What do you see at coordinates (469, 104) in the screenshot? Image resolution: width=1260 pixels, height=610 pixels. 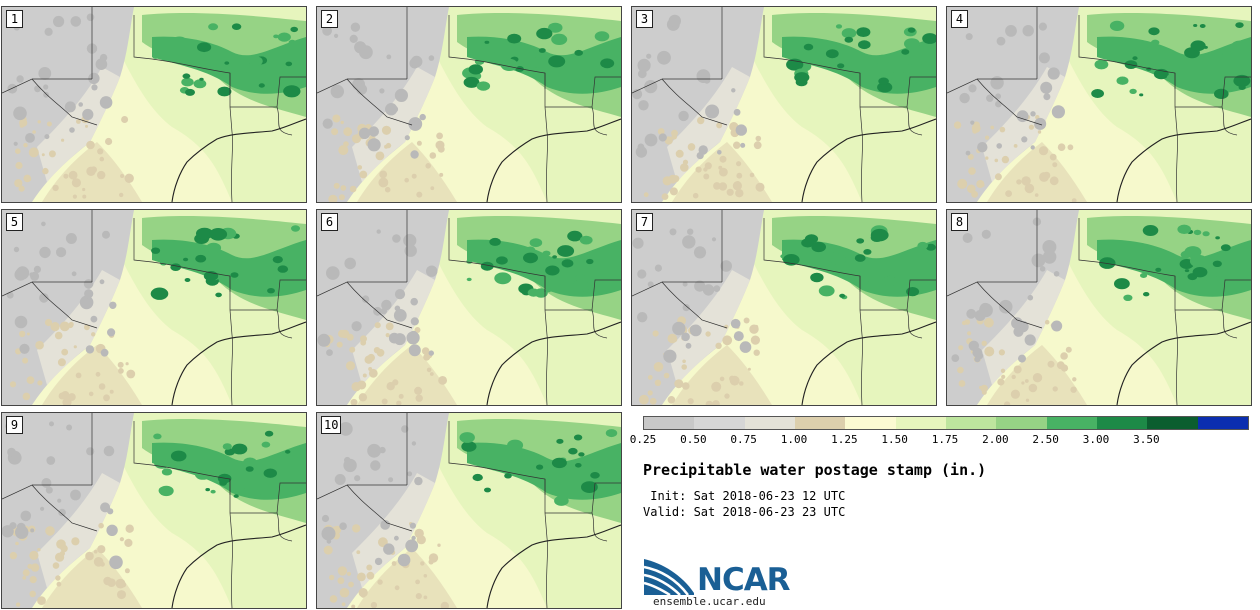 I see `map-panel: 2` at bounding box center [469, 104].